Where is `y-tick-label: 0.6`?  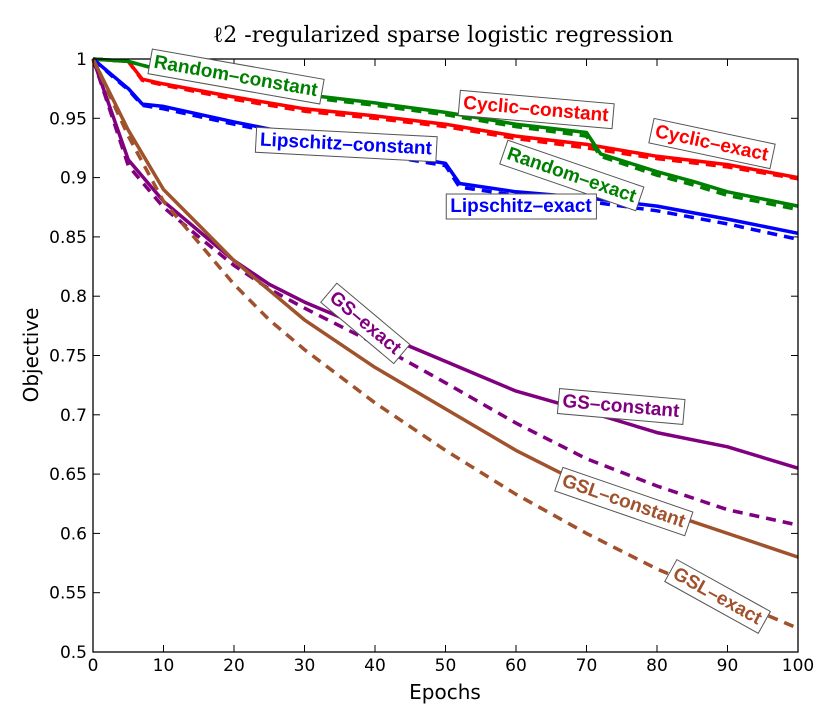 y-tick-label: 0.6 is located at coordinates (73, 534).